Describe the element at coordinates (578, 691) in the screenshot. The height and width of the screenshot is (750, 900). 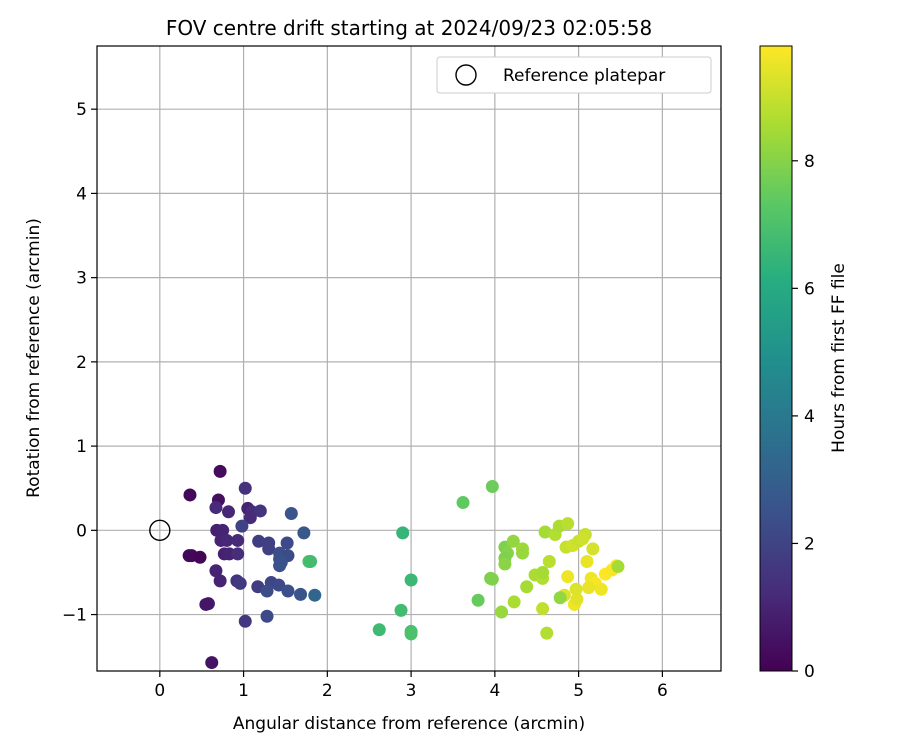
I see `x-tick-label: 5` at that location.